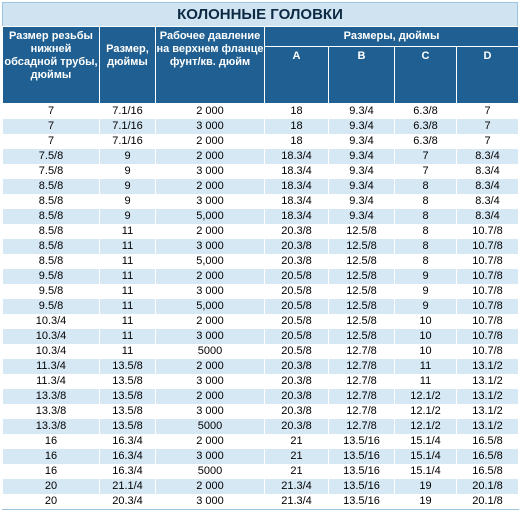 The width and height of the screenshot is (520, 510). I want to click on header-dim-c: C, so click(425, 75).